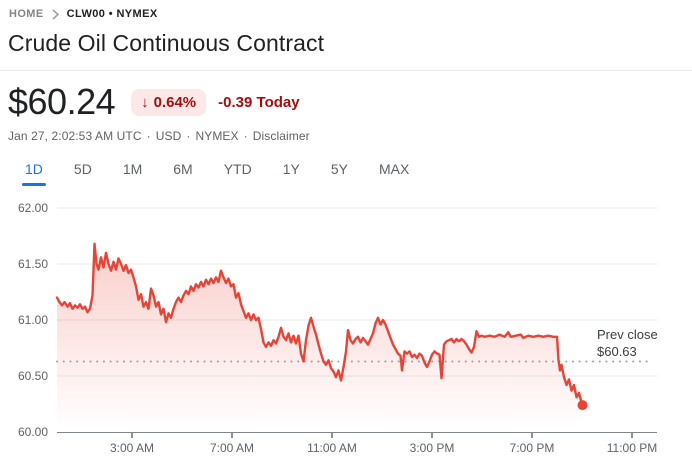 This screenshot has height=472, width=692. I want to click on tab-ytd: YTD, so click(237, 169).